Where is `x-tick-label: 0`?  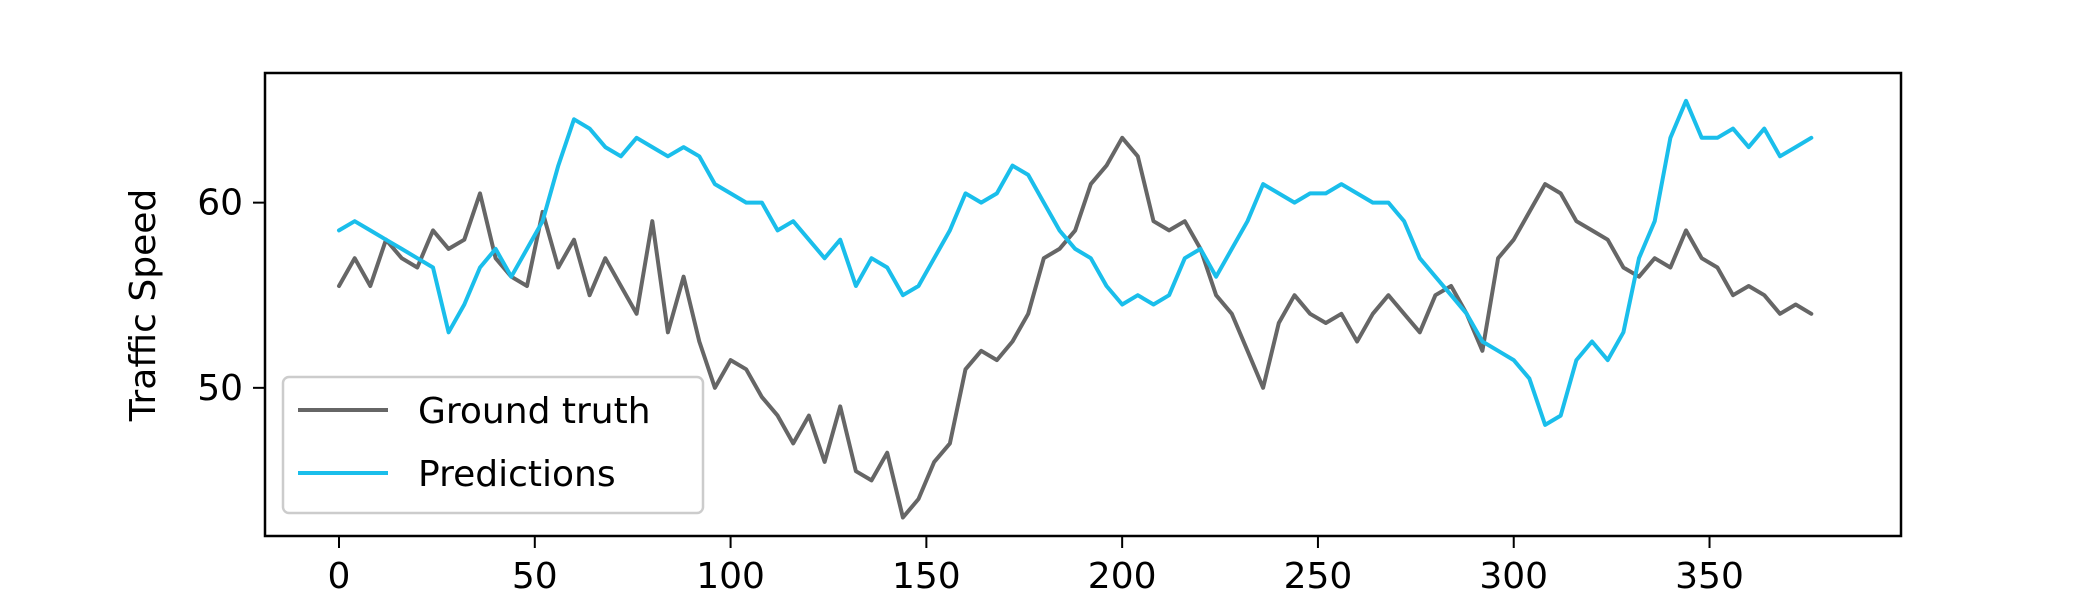 x-tick-label: 0 is located at coordinates (339, 576).